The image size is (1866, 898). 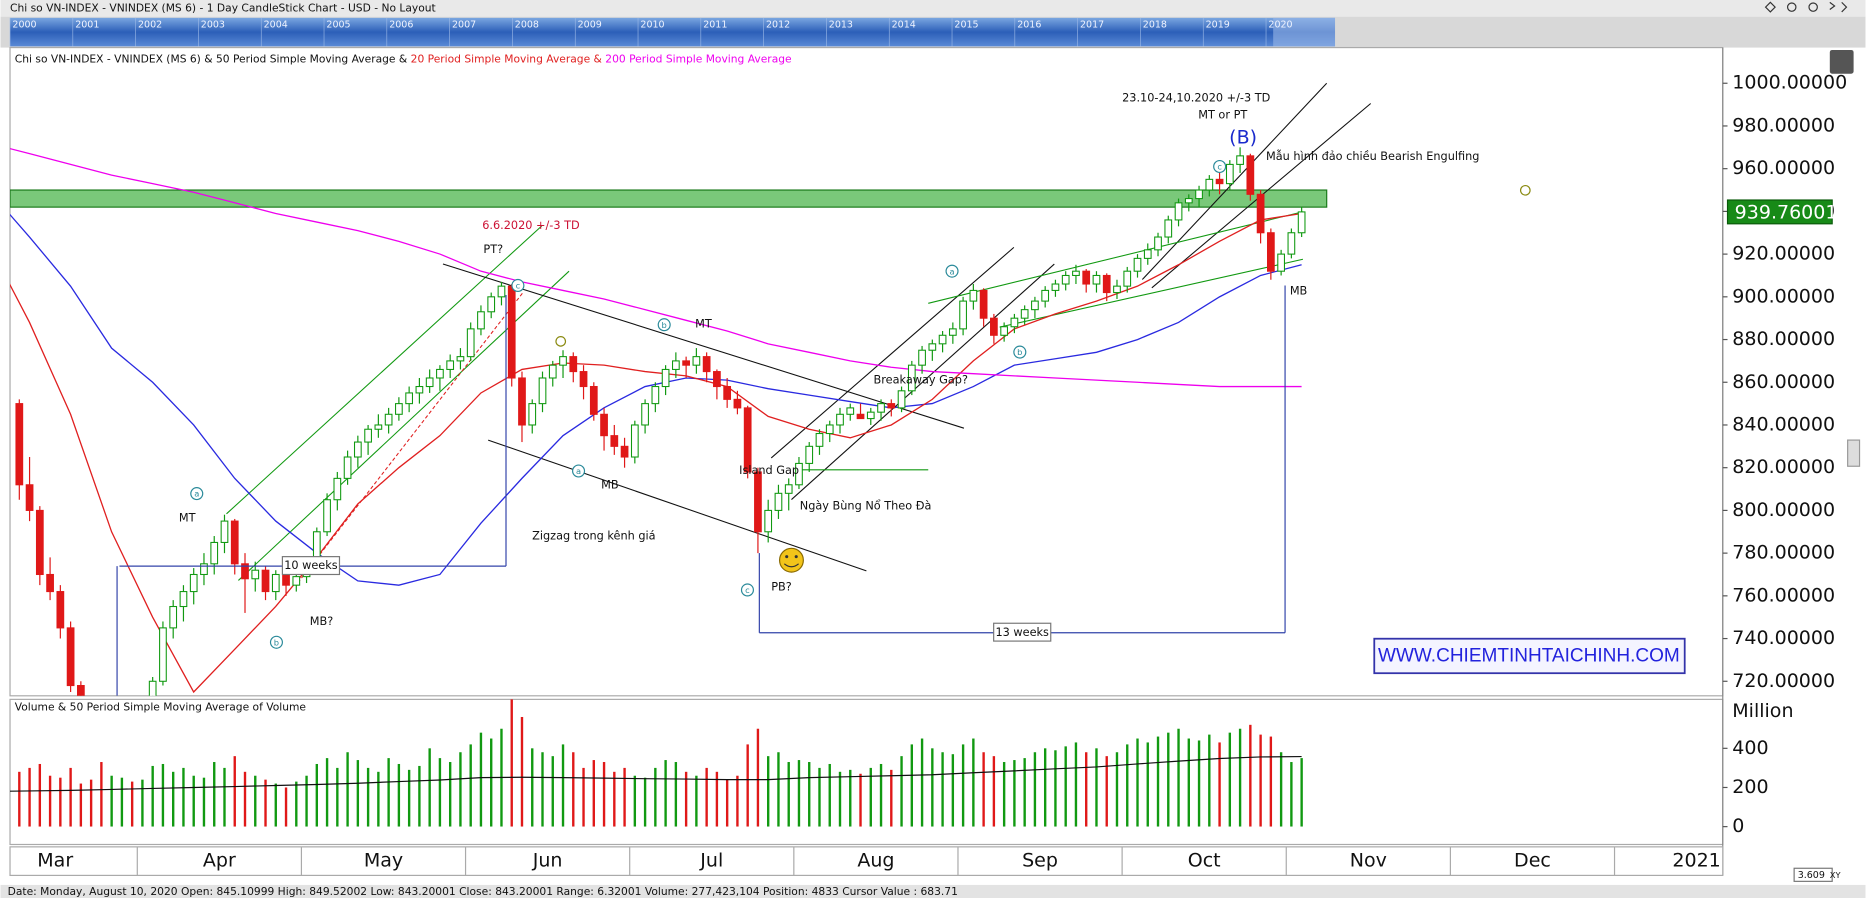 What do you see at coordinates (698, 58) in the screenshot?
I see `legend-entry: 200 Period Simple Moving Average` at bounding box center [698, 58].